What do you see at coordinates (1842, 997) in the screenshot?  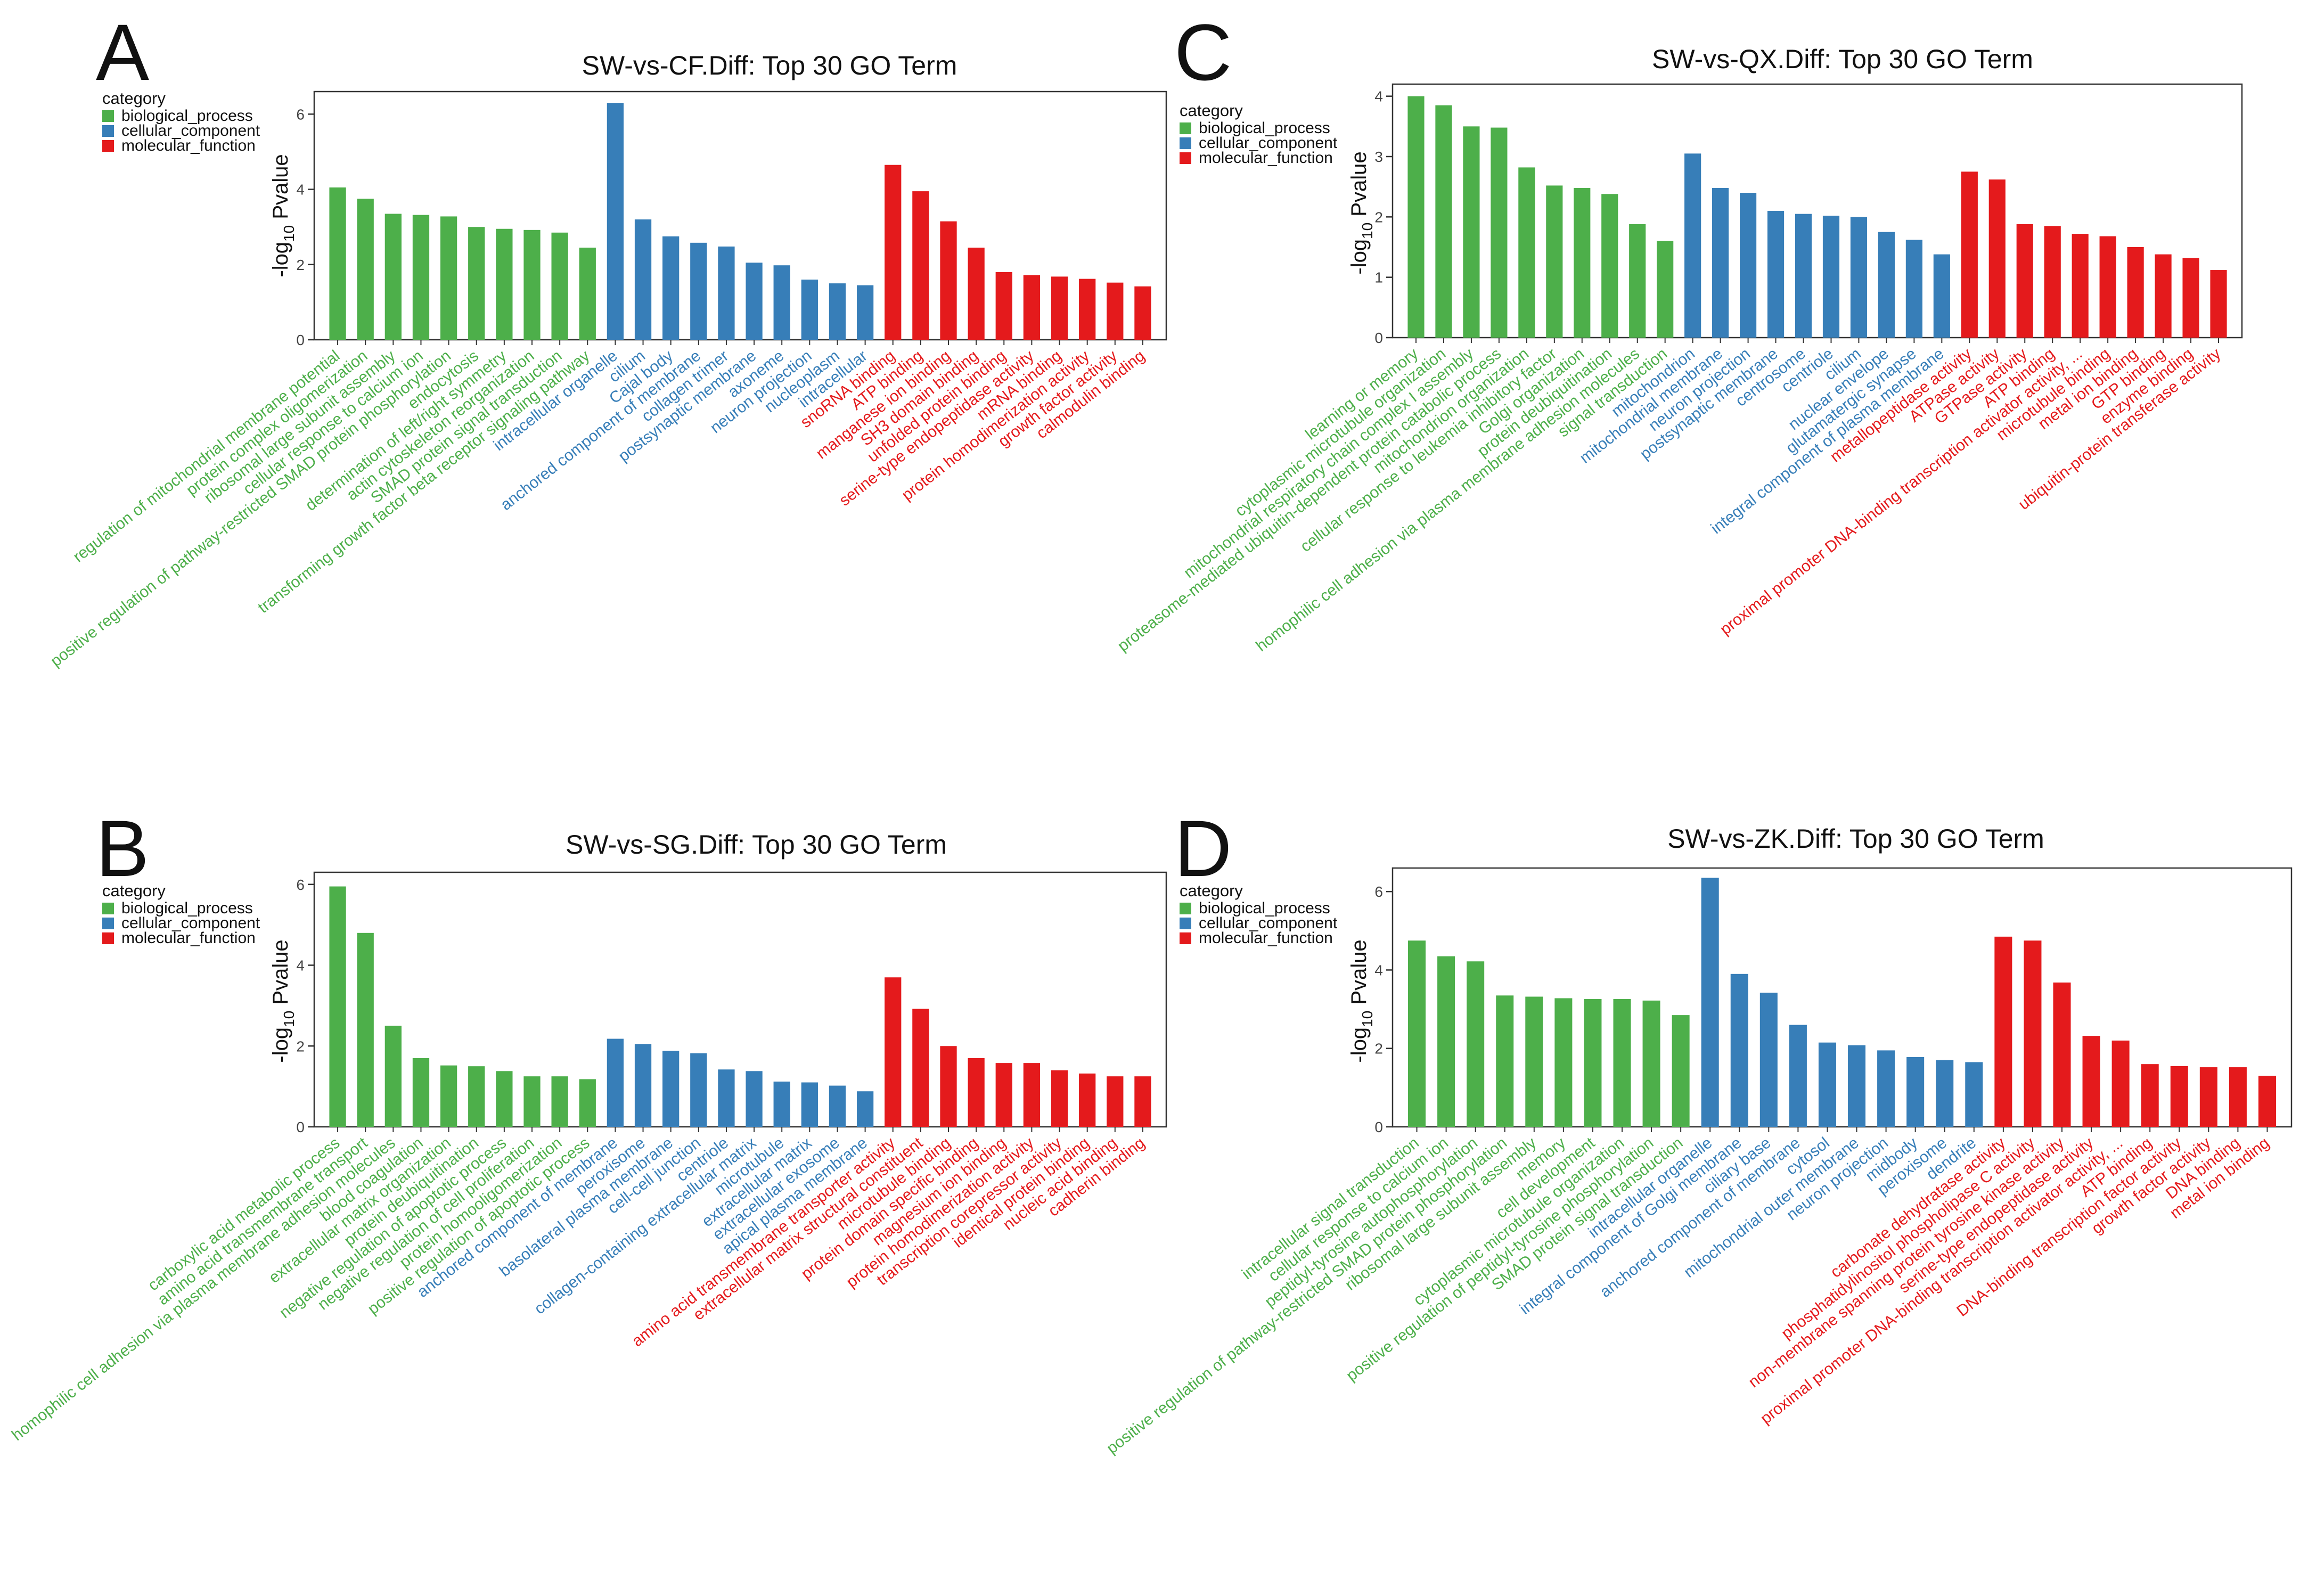 I see `plot-frame` at bounding box center [1842, 997].